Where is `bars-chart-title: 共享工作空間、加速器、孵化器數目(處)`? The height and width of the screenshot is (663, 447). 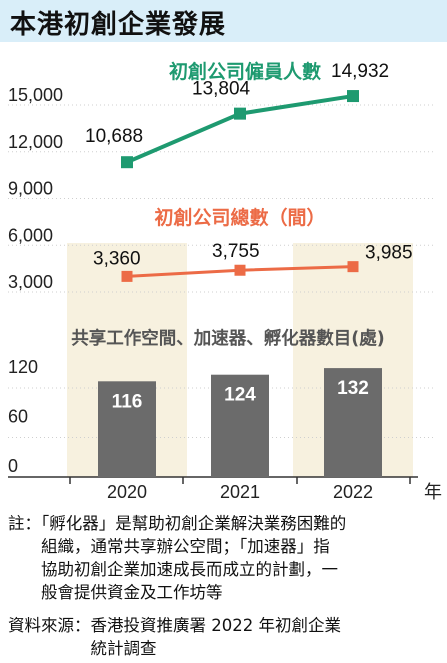
bars-chart-title: 共享工作空間、加速器、孵化器數目(處) is located at coordinates (228, 338).